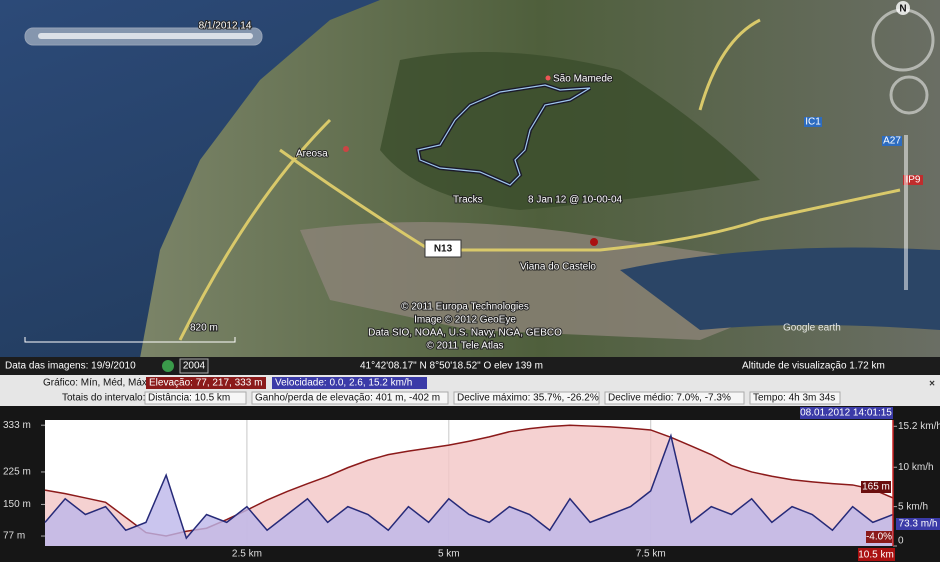  I want to click on place-label: São Mamede, so click(583, 79).